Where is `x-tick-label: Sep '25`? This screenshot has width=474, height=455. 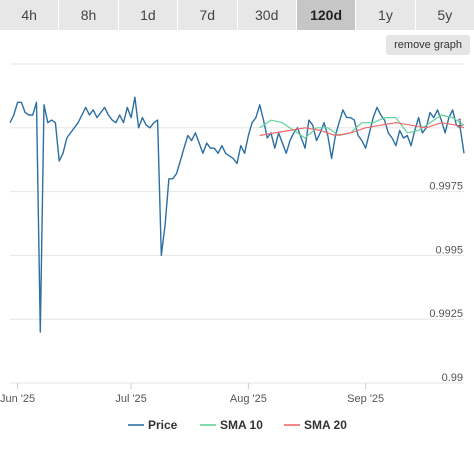
x-tick-label: Sep '25 is located at coordinates (365, 399).